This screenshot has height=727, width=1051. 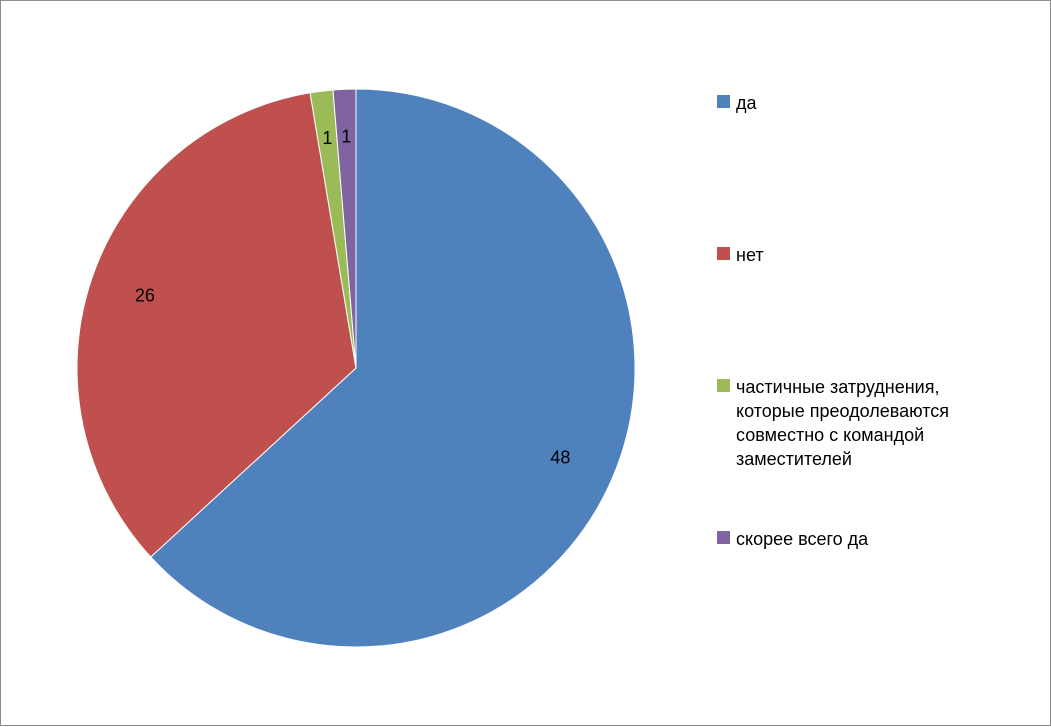 What do you see at coordinates (876, 539) in the screenshot?
I see `legend-item-3: скорее всего да` at bounding box center [876, 539].